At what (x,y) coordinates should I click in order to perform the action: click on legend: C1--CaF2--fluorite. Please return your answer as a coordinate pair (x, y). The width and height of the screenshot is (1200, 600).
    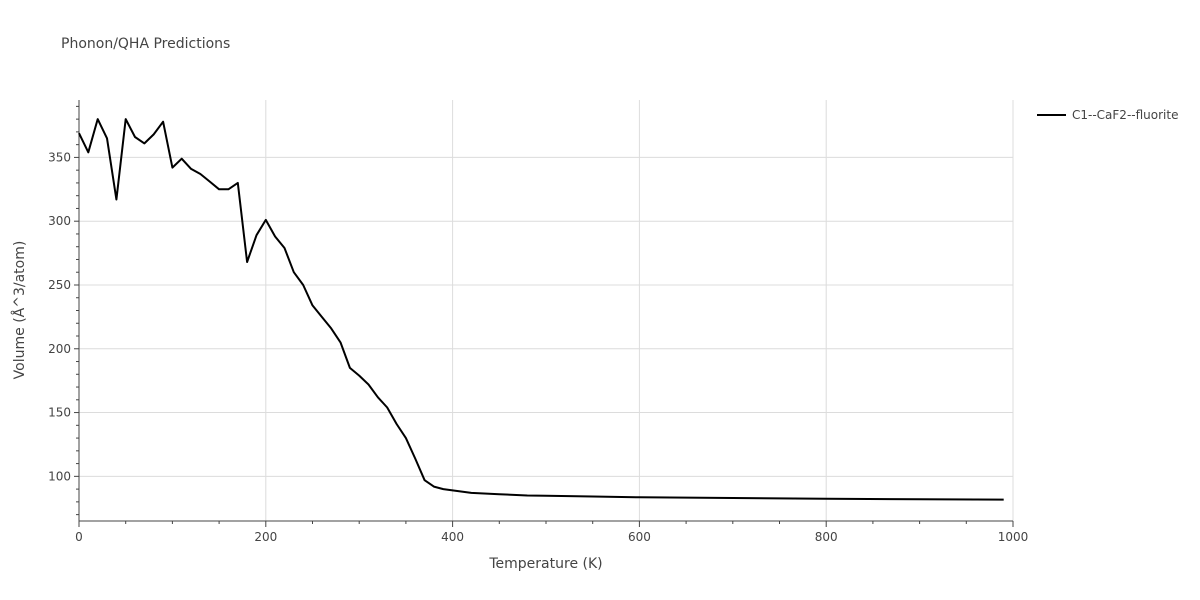
    Looking at the image, I should click on (1107, 115).